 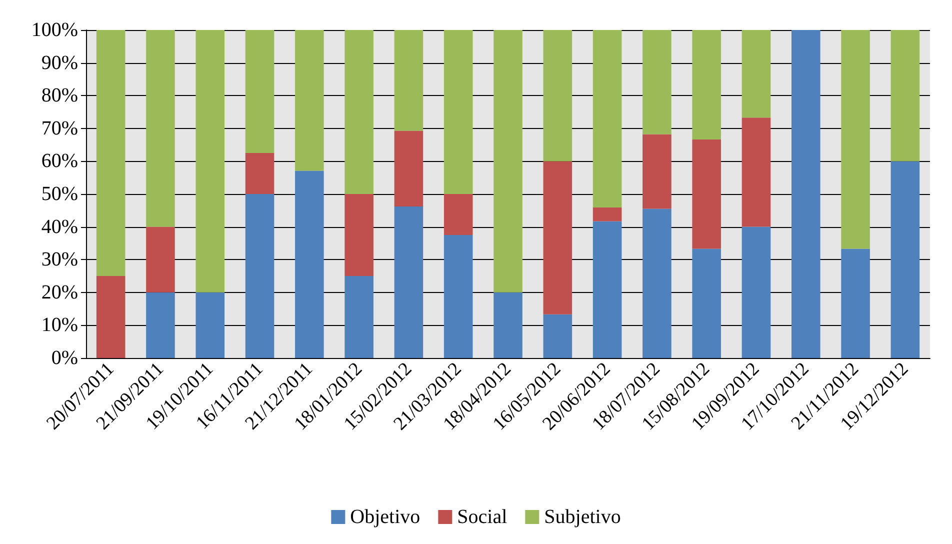 What do you see at coordinates (59, 292) in the screenshot?
I see `y-tick-label: 20%` at bounding box center [59, 292].